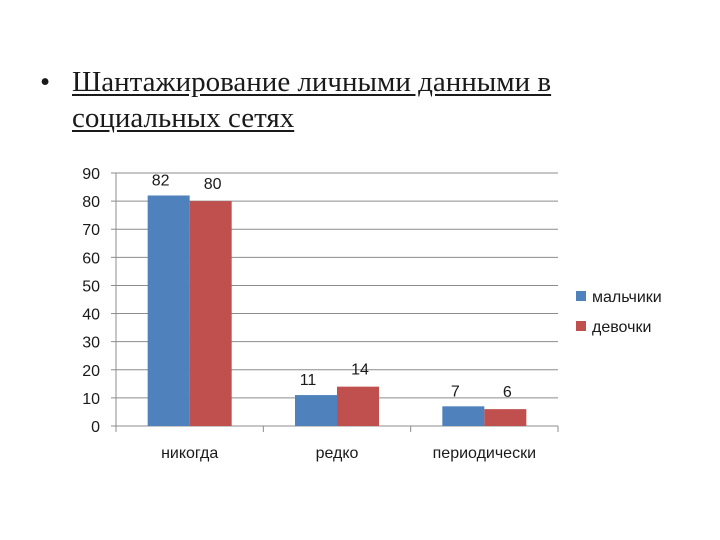 Image resolution: width=720 pixels, height=540 pixels. What do you see at coordinates (189, 453) in the screenshot?
I see `x-tick-label: никогда` at bounding box center [189, 453].